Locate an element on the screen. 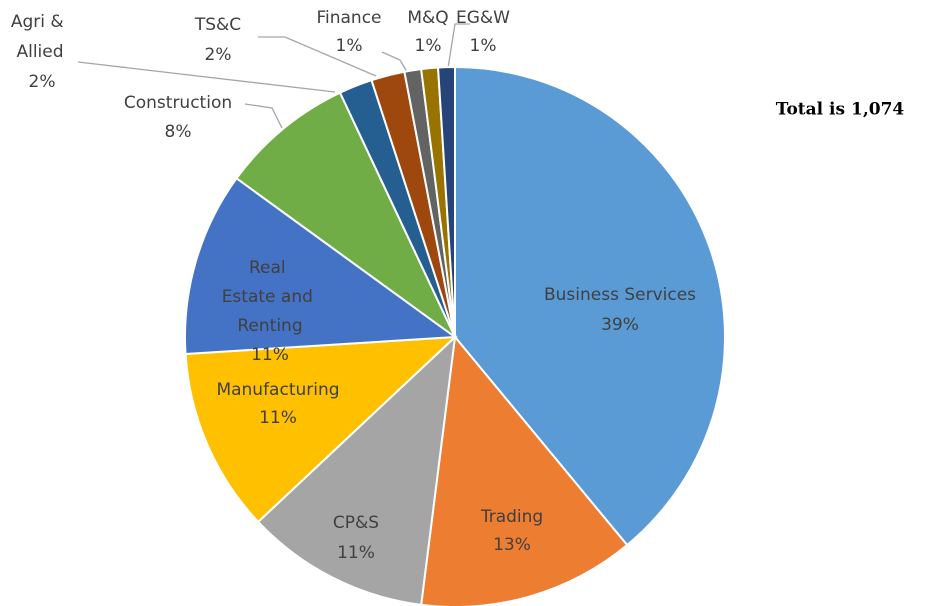 The width and height of the screenshot is (935, 606). category-label: CP&S is located at coordinates (356, 523).